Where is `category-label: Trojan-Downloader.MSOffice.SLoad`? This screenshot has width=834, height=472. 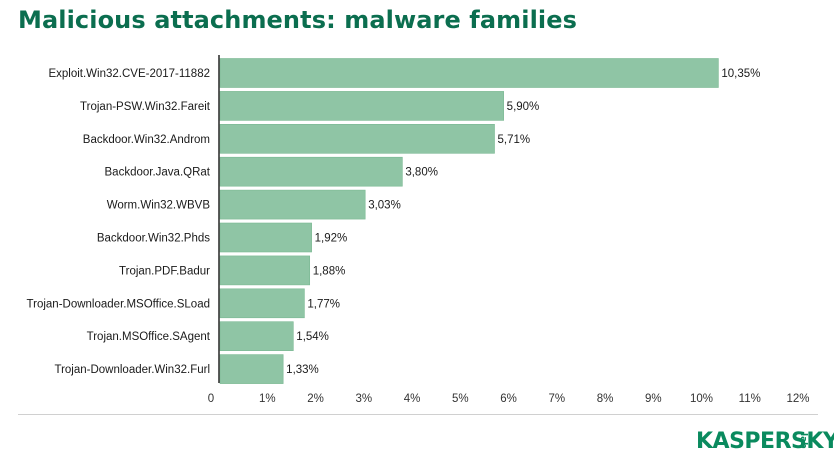 category-label: Trojan-Downloader.MSOffice.SLoad is located at coordinates (118, 304).